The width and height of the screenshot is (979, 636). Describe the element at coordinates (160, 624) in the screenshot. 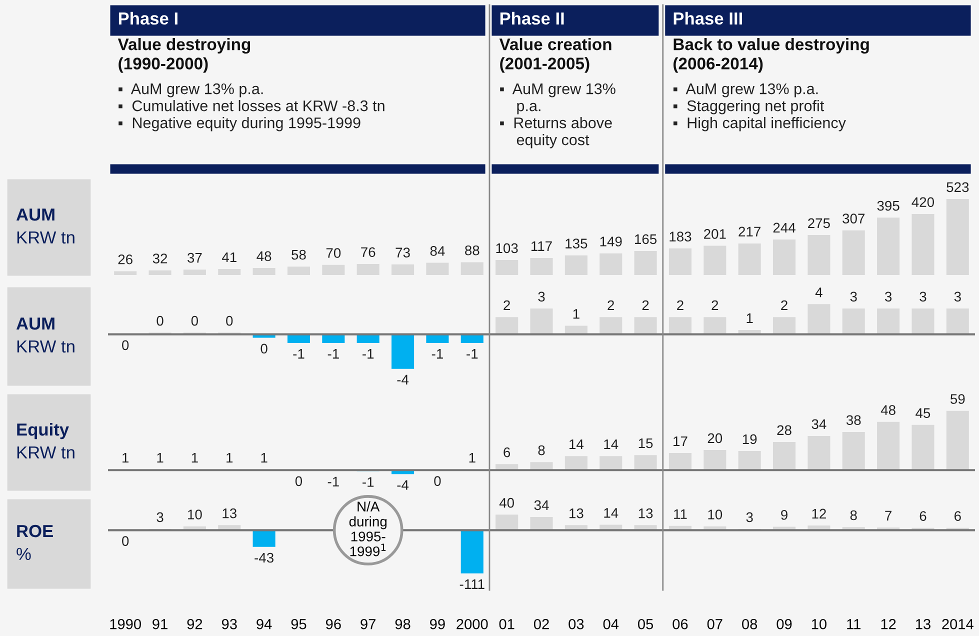

I see `x-tick-label: 91` at that location.